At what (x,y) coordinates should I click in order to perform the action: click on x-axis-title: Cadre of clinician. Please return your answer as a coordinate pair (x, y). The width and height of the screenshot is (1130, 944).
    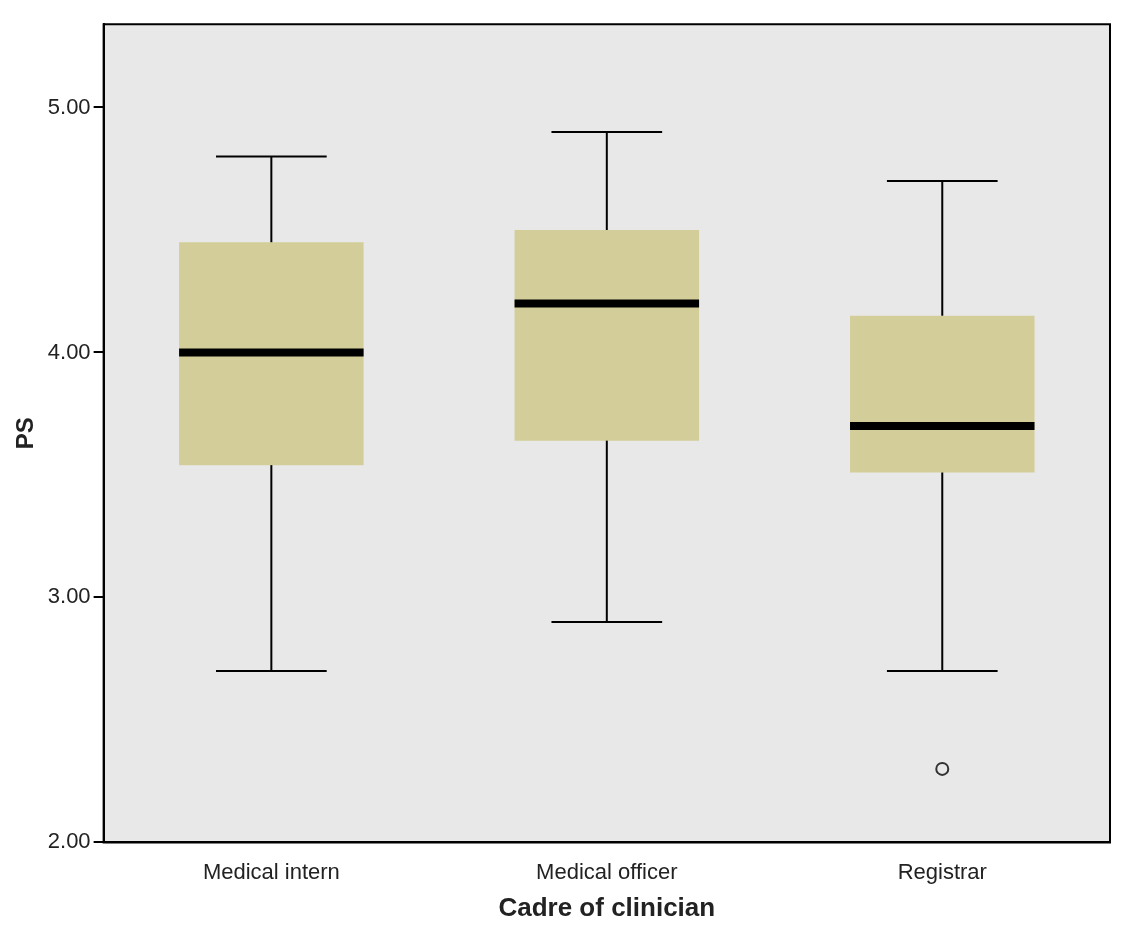
    Looking at the image, I should click on (607, 906).